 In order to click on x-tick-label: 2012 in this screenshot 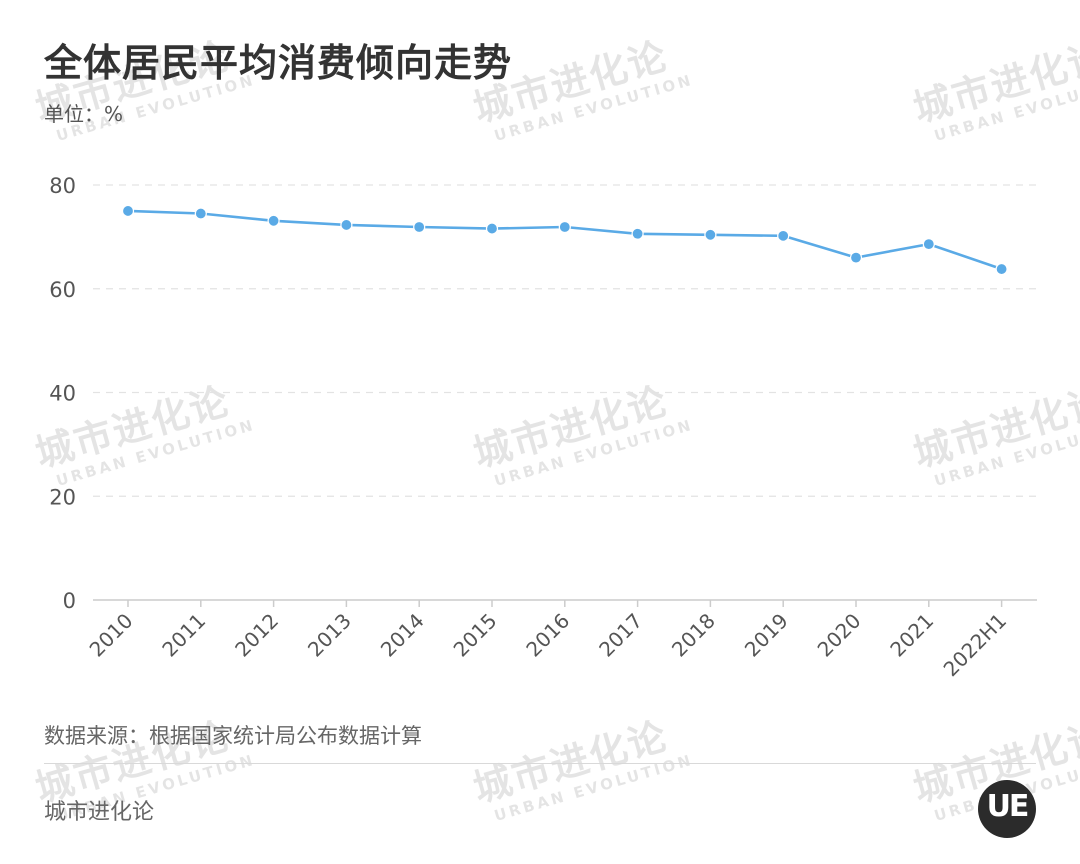, I will do `click(256, 635)`.